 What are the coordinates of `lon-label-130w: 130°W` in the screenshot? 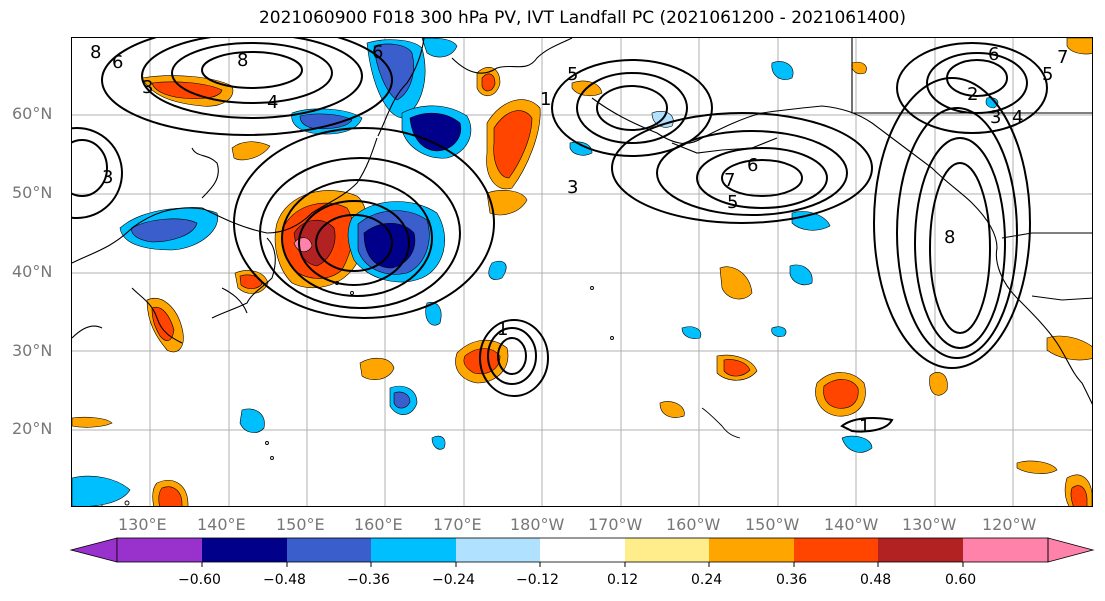 It's located at (929, 524).